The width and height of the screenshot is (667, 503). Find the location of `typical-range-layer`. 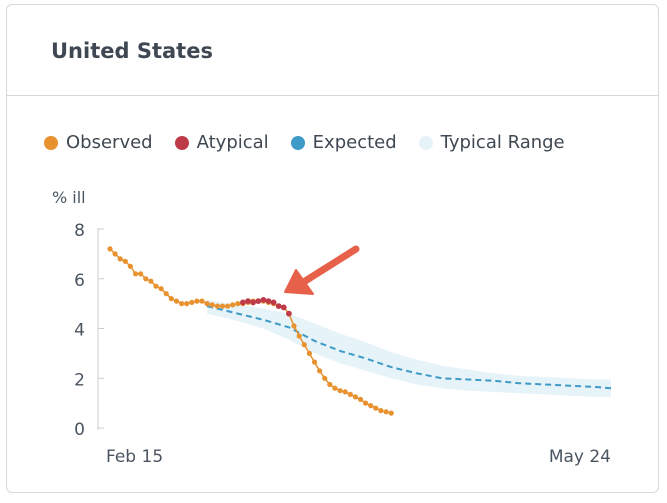

typical-range-layer is located at coordinates (409, 348).